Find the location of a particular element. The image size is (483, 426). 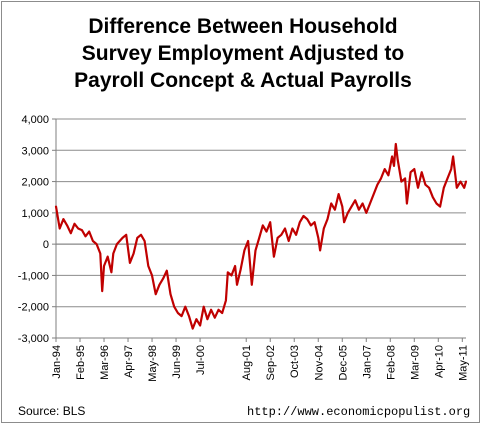

y-tick-label: -1,000 is located at coordinates (33, 276).